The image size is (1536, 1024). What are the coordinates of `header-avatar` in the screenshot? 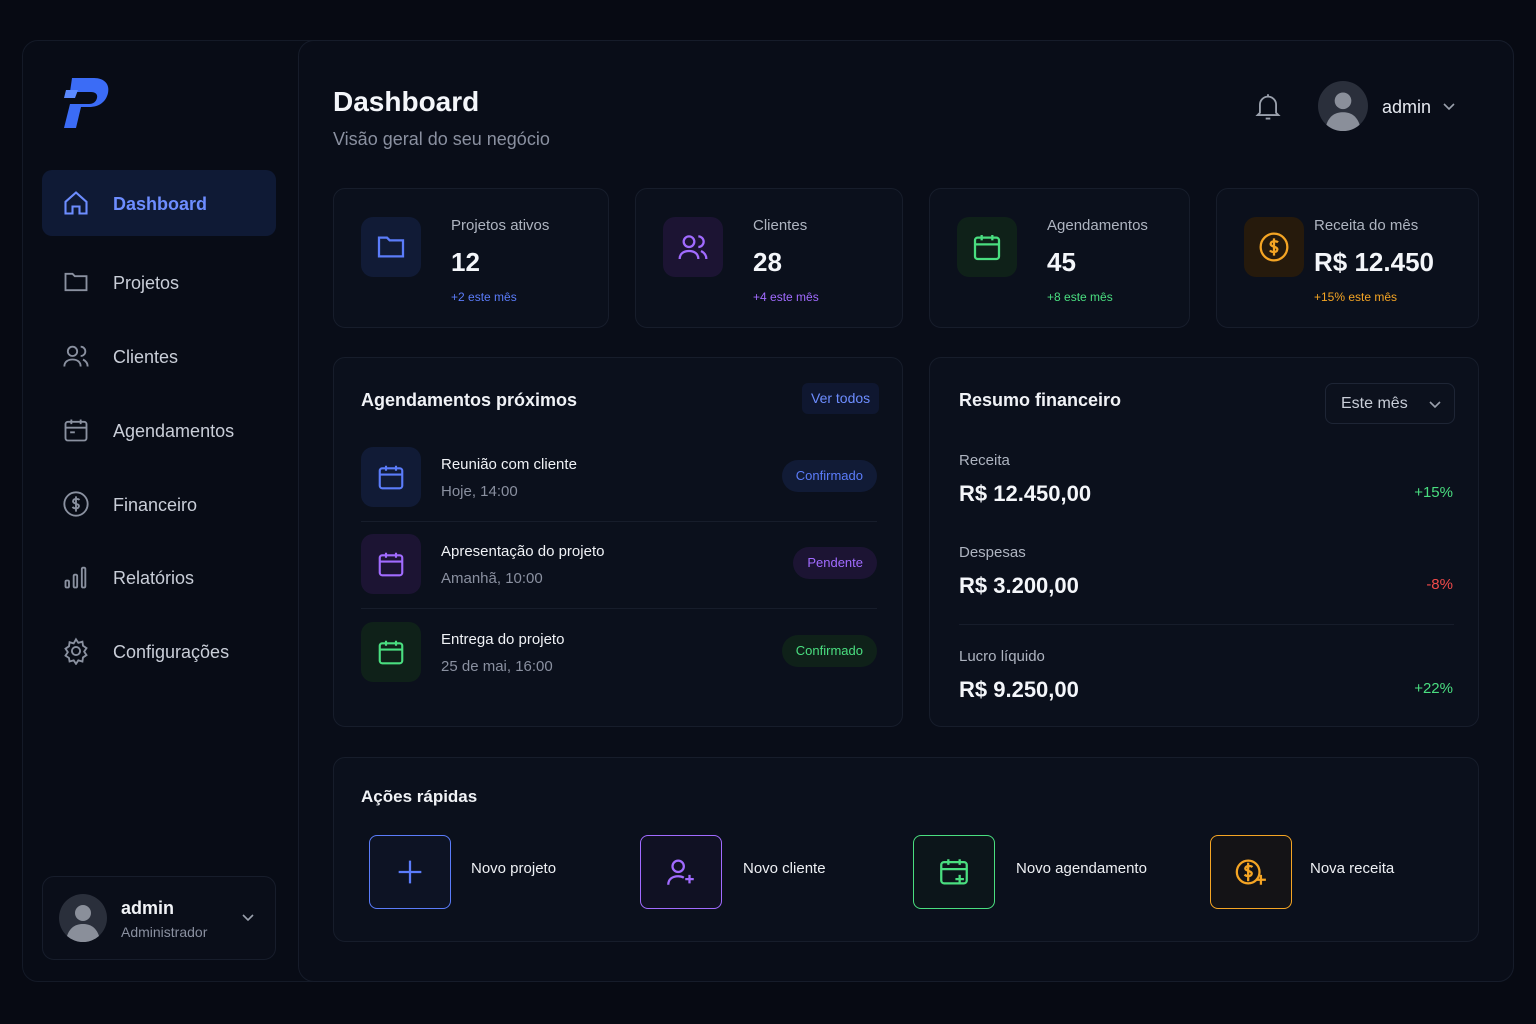 It's located at (1343, 106).